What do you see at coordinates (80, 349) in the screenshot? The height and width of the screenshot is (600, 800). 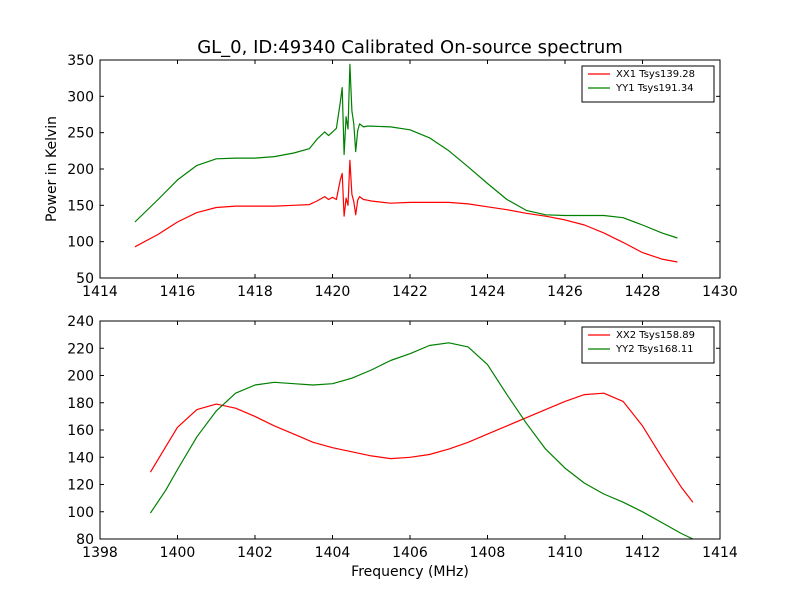 I see `y-tick-label: 220` at bounding box center [80, 349].